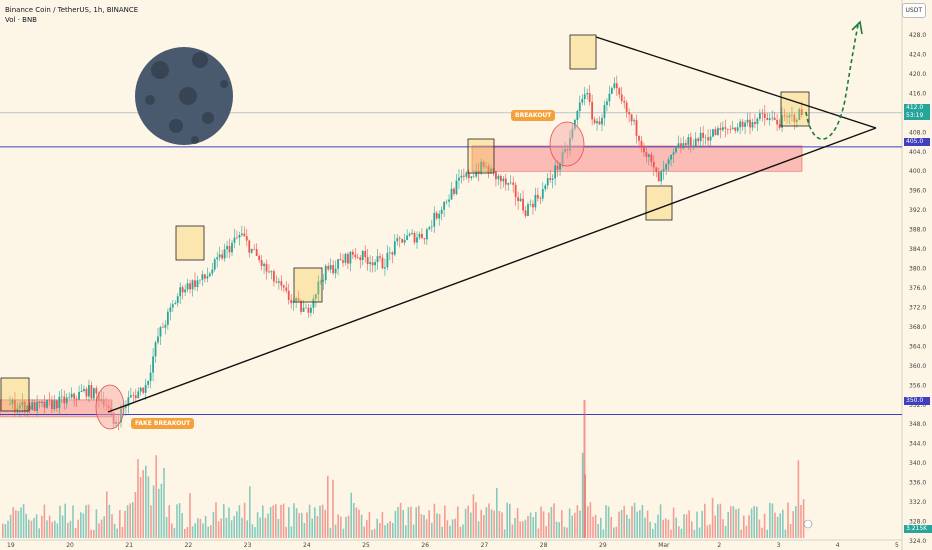 The width and height of the screenshot is (932, 550). What do you see at coordinates (917, 346) in the screenshot?
I see `y-tick-label: 364.0` at bounding box center [917, 346].